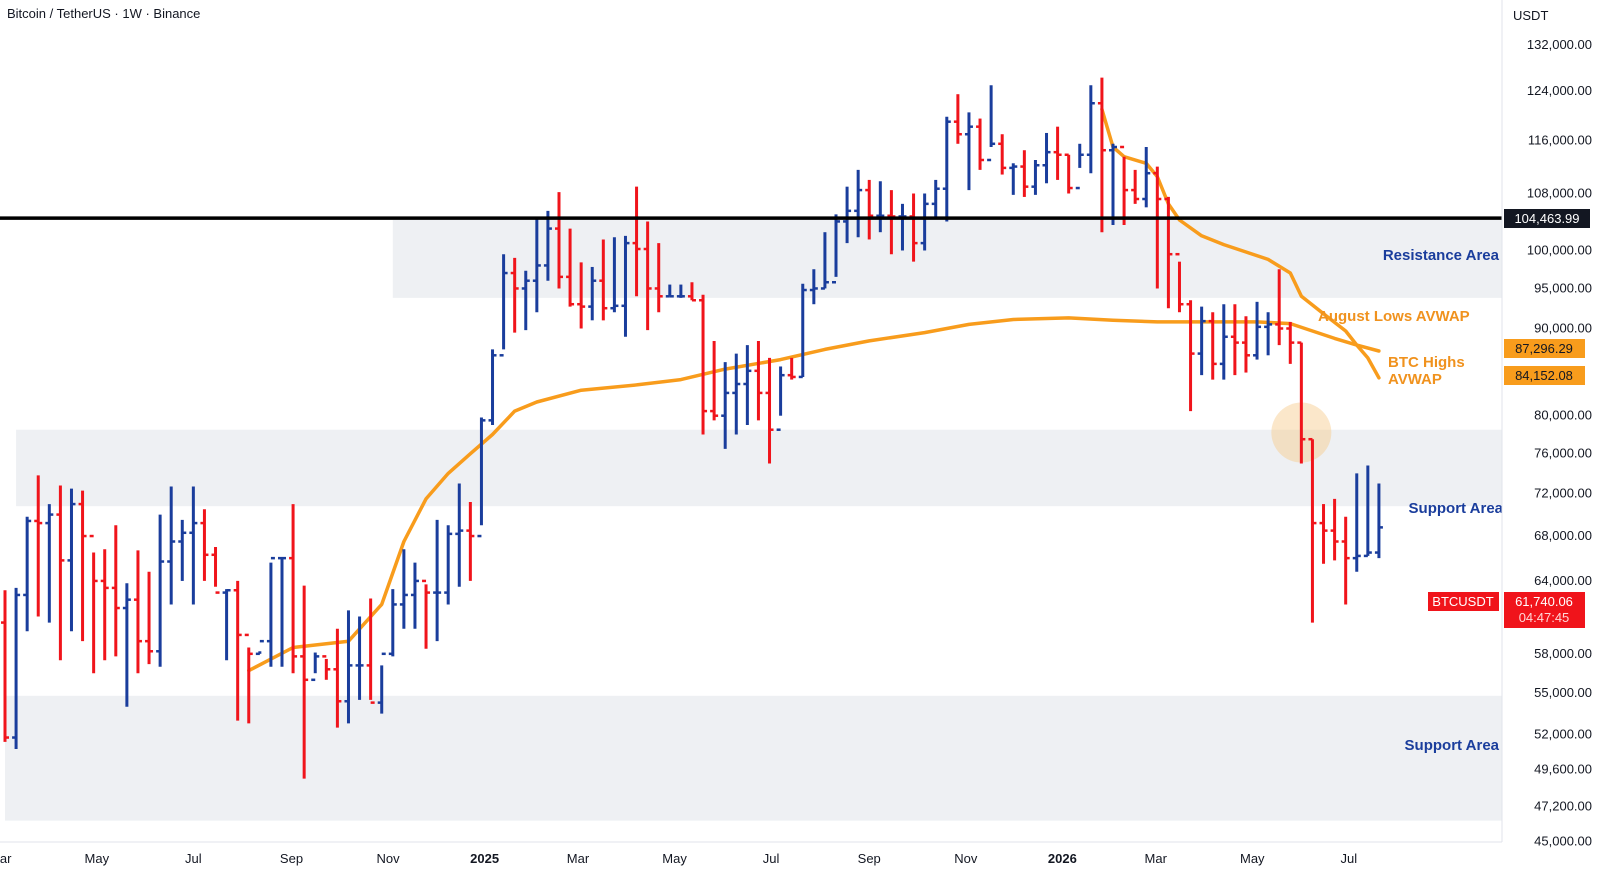 This screenshot has height=872, width=1600. I want to click on current-price-tag-text: 61,740.06, so click(1544, 601).